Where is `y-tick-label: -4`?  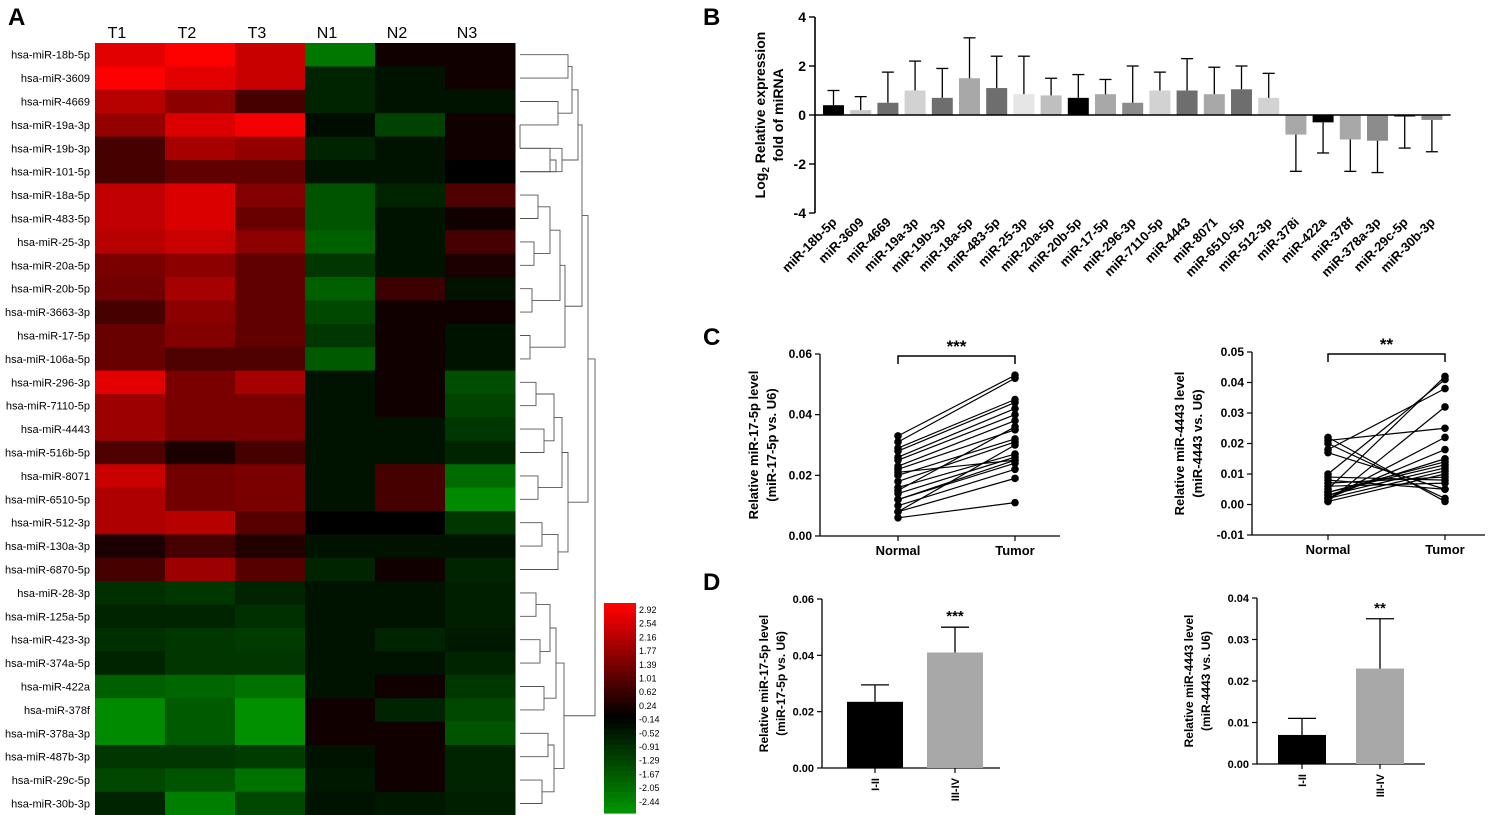
y-tick-label: -4 is located at coordinates (800, 213).